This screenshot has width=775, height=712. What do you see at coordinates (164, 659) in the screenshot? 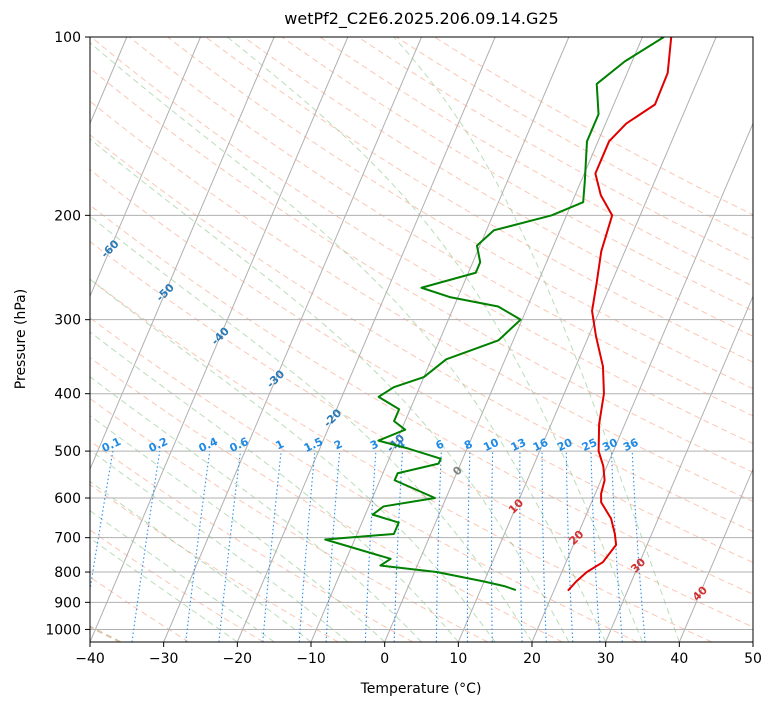
I see `x-tick-label: −30` at bounding box center [164, 659].